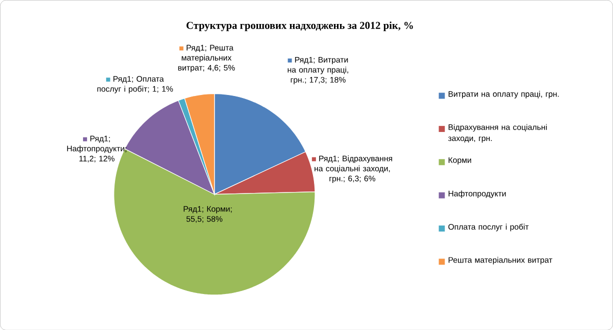 This screenshot has height=330, width=613. I want to click on data-label: Ряд1; Оплата послуг і робіт; 1; 1%, so click(135, 85).